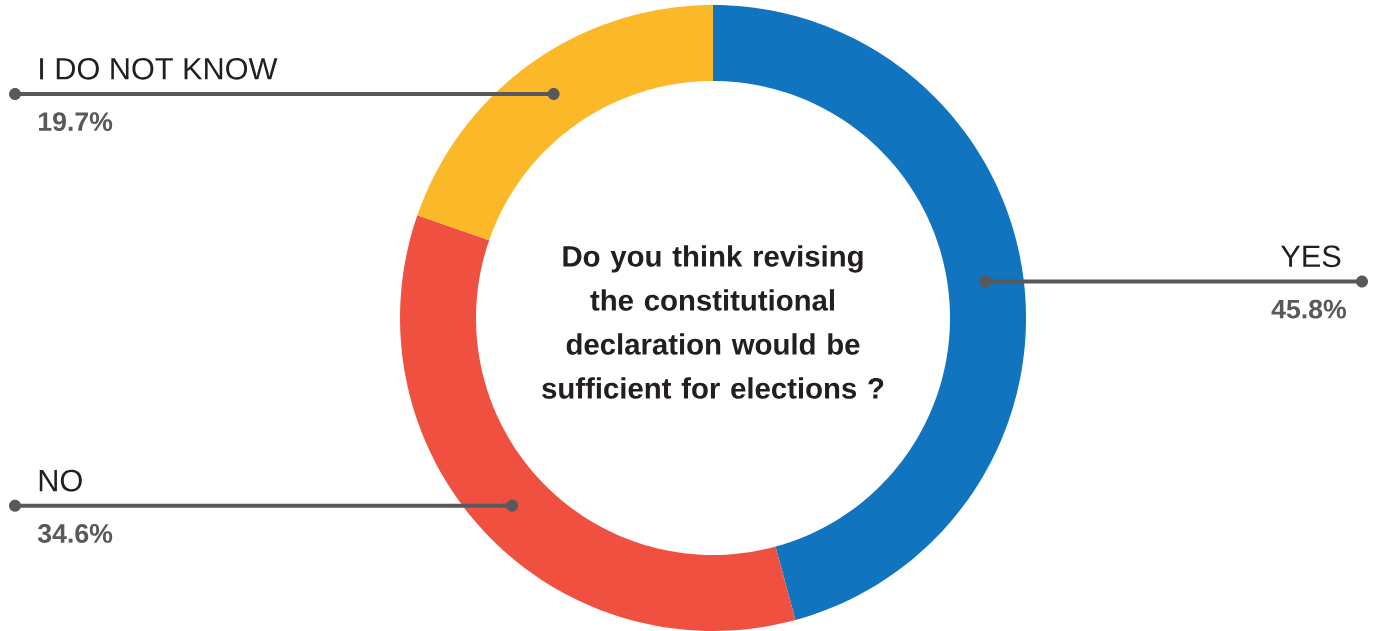 This screenshot has width=1377, height=631. I want to click on slice-label: I DO NOT KNOW, so click(159, 68).